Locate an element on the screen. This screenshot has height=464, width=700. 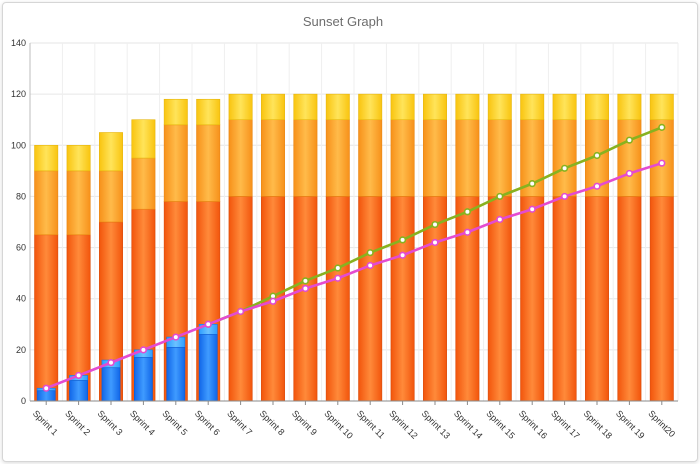
x-tick-label: Sprint 19 is located at coordinates (630, 424).